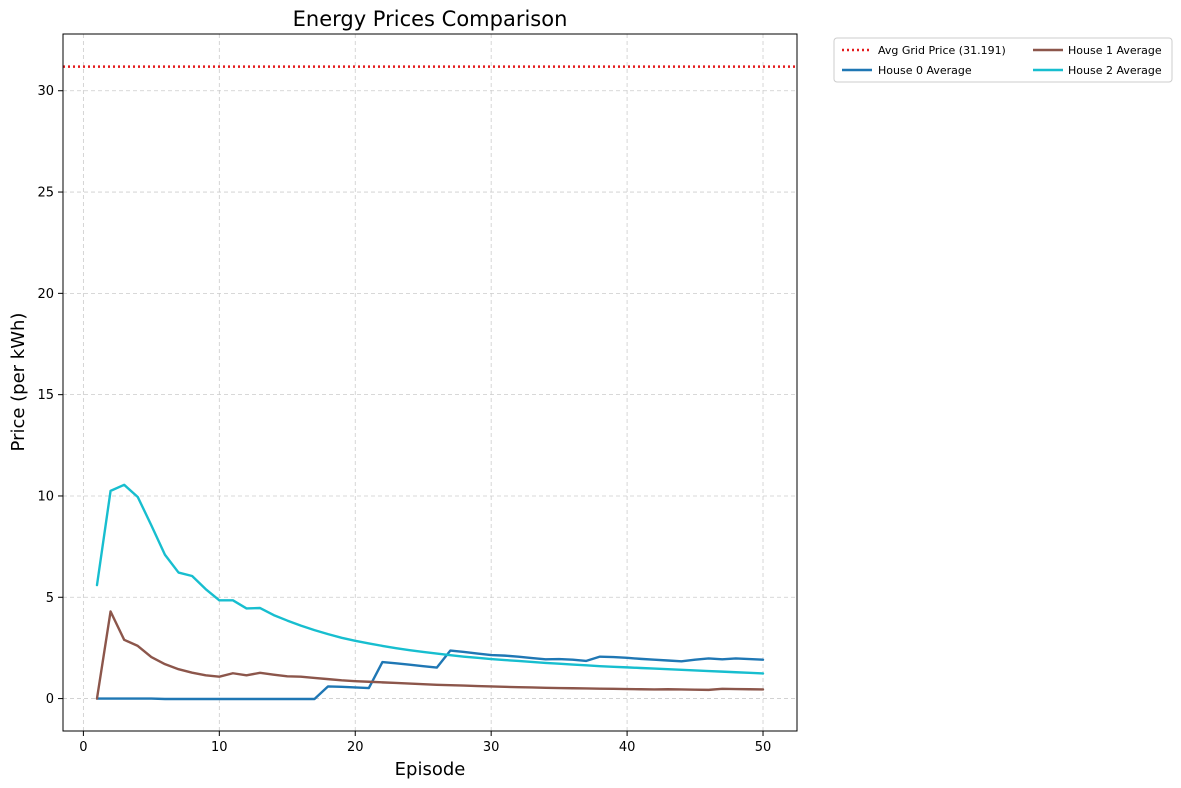  I want to click on chart-title: Energy Prices Comparison, so click(430, 19).